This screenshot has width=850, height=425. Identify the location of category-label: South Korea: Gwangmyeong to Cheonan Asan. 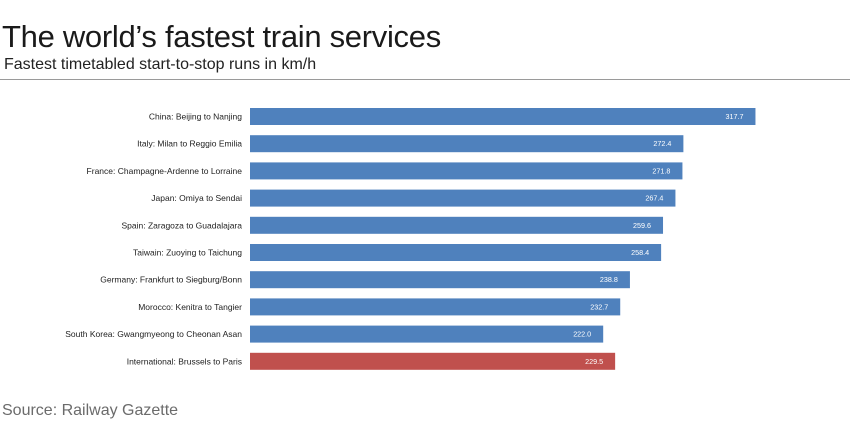
(153, 334).